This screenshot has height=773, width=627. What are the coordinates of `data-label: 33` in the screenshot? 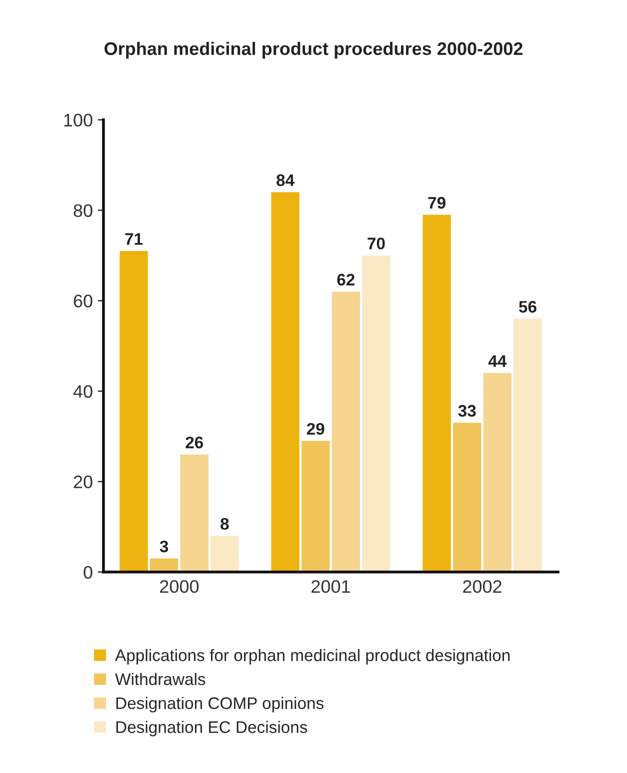 It's located at (467, 410).